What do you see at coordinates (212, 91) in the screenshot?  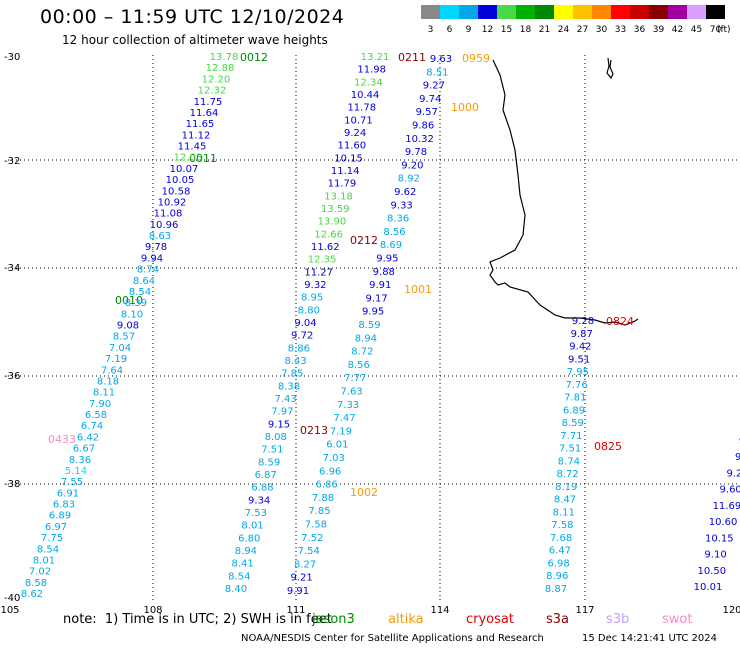 I see `swh-value: 12.32` at bounding box center [212, 91].